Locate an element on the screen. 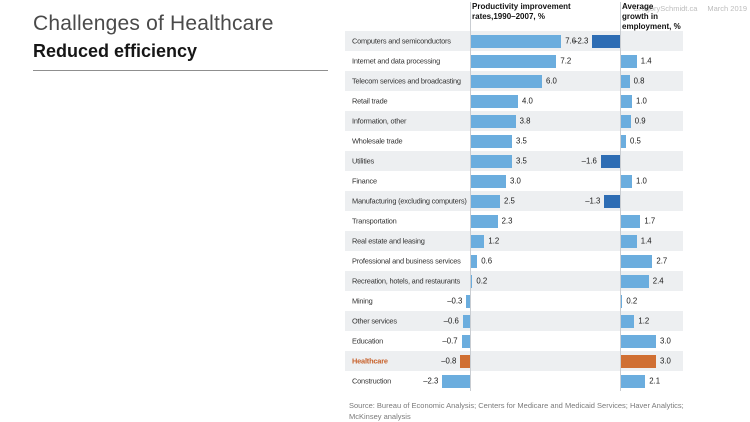  chart-row: Construction –2.3 2.1 is located at coordinates (514, 381).